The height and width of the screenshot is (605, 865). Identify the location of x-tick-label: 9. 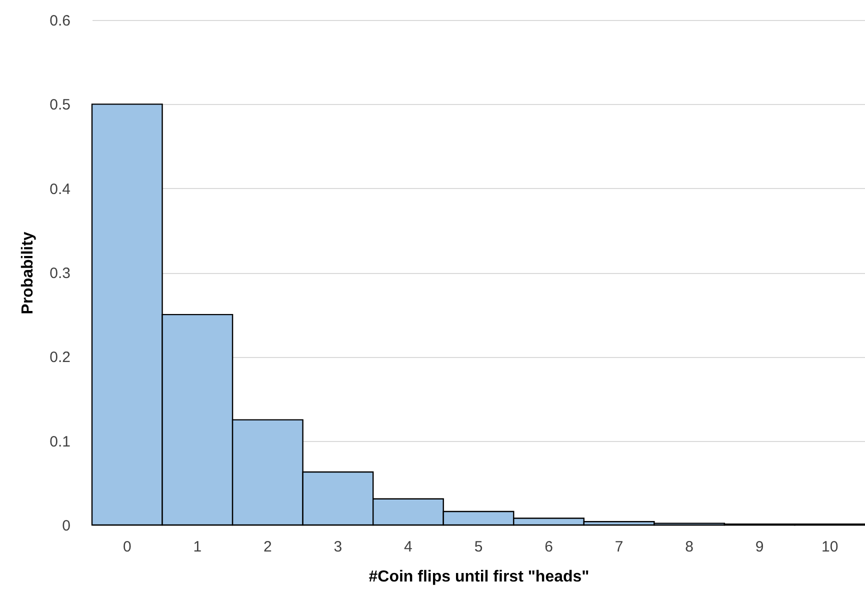
(759, 547).